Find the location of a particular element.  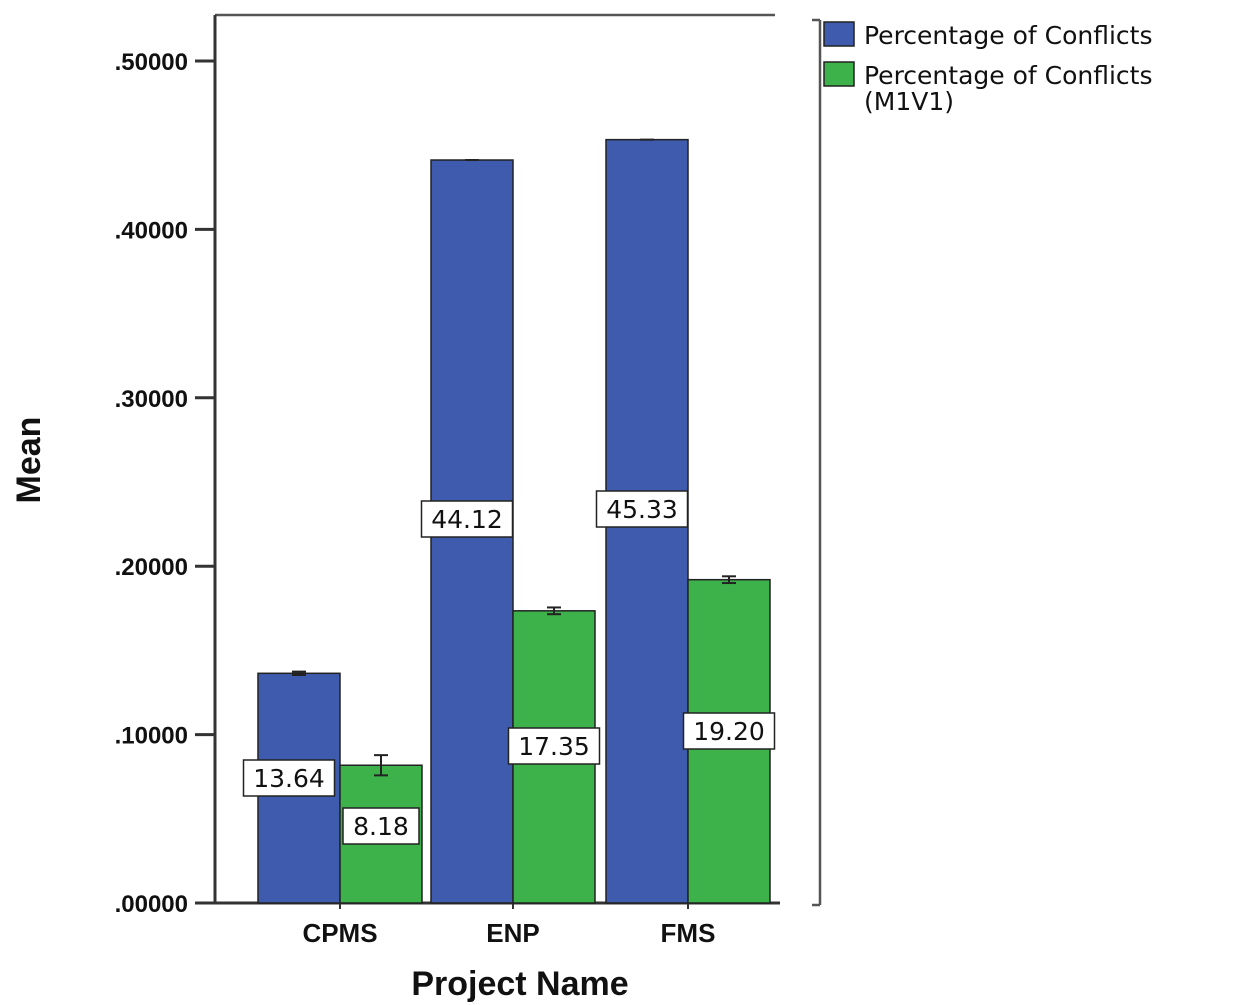

data-label: 8.18 is located at coordinates (381, 826).